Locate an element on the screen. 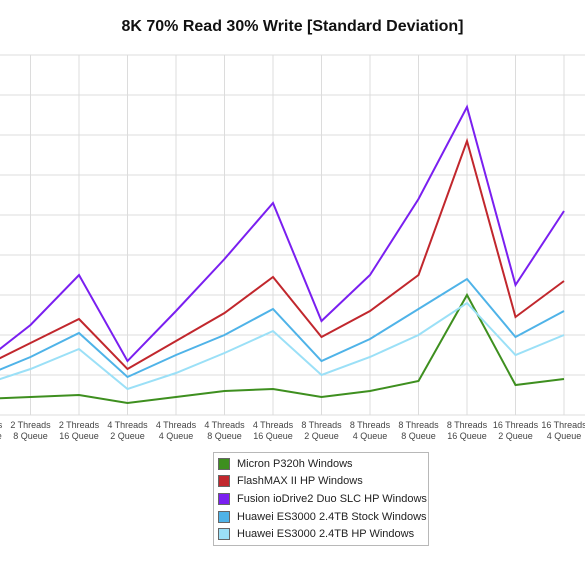 The height and width of the screenshot is (567, 585). x-tick-label: 4 Threads 2 Queue is located at coordinates (127, 430).